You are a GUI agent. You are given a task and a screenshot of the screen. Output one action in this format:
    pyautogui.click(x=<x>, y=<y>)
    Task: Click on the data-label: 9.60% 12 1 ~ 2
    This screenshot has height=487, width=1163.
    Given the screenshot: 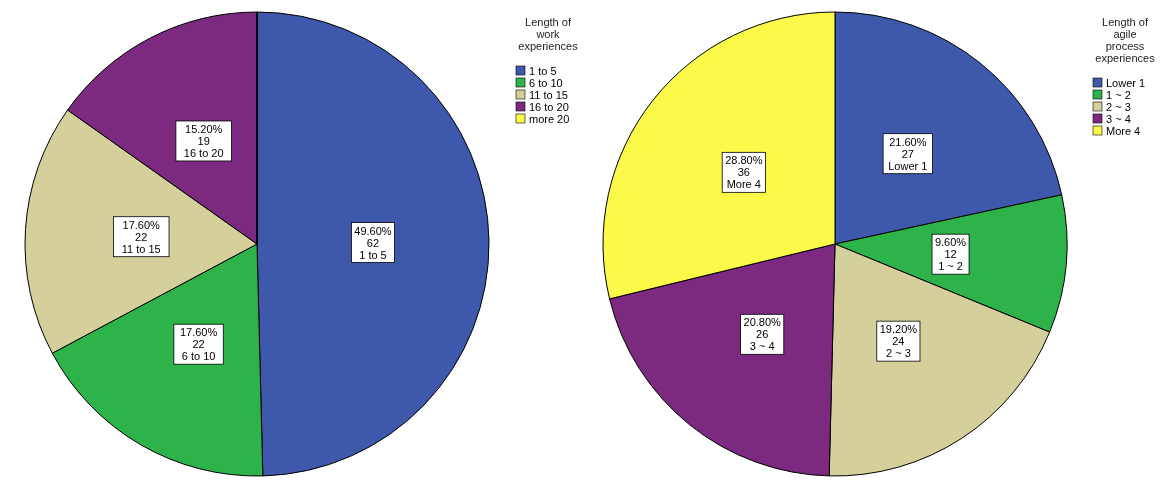 What is the action you would take?
    pyautogui.click(x=950, y=254)
    